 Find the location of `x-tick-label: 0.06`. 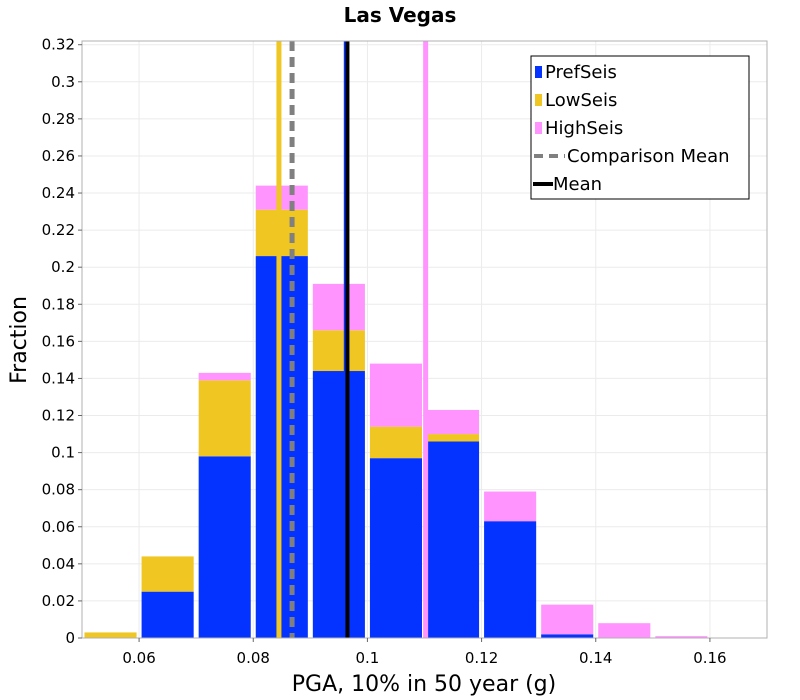

x-tick-label: 0.06 is located at coordinates (138, 658).